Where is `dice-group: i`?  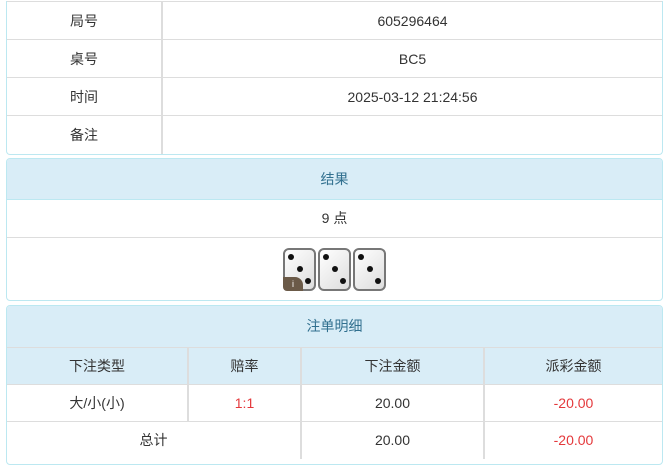
dice-group: i is located at coordinates (334, 269).